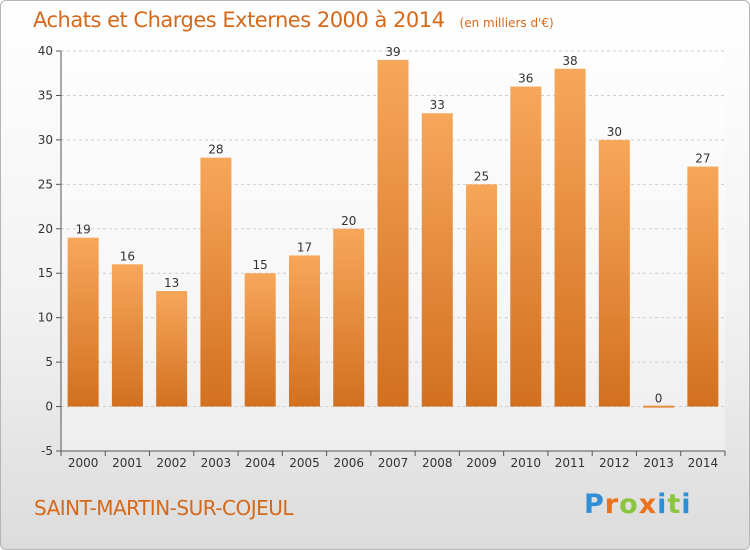 Image resolution: width=750 pixels, height=550 pixels. I want to click on x-tick-label: 2011, so click(570, 463).